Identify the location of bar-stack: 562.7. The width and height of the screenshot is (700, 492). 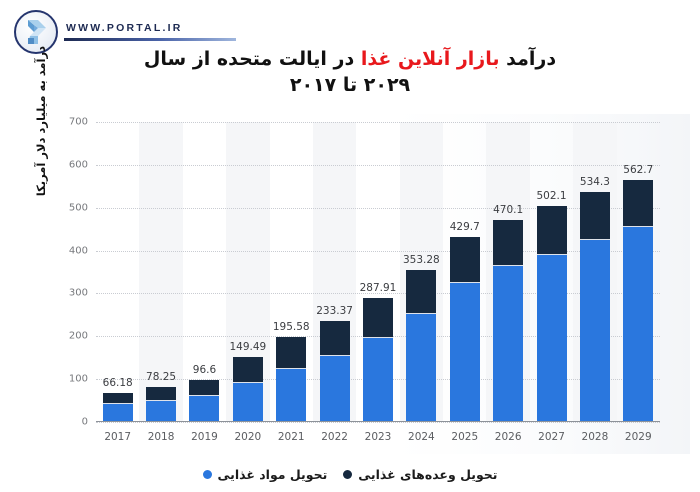
(638, 293).